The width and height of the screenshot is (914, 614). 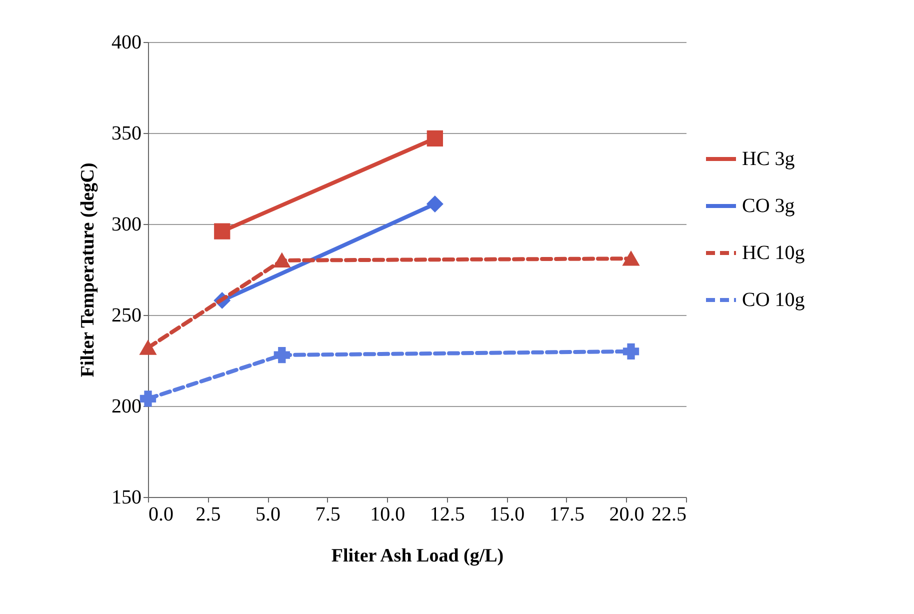 What do you see at coordinates (161, 515) in the screenshot?
I see `x-tick-label: 0.0` at bounding box center [161, 515].